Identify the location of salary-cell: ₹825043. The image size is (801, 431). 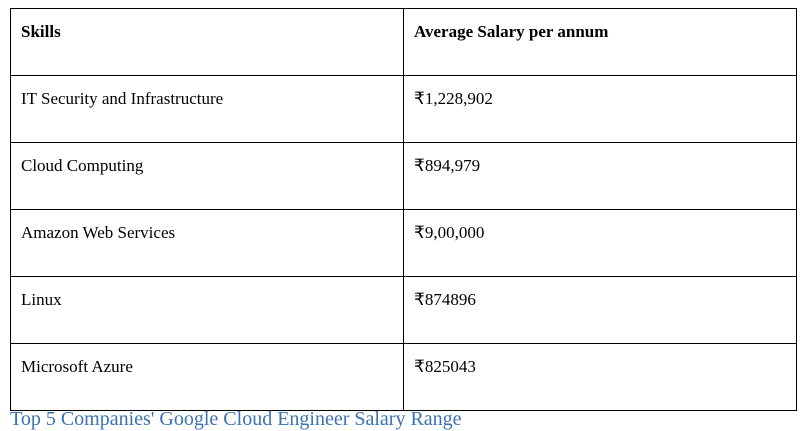
(600, 377).